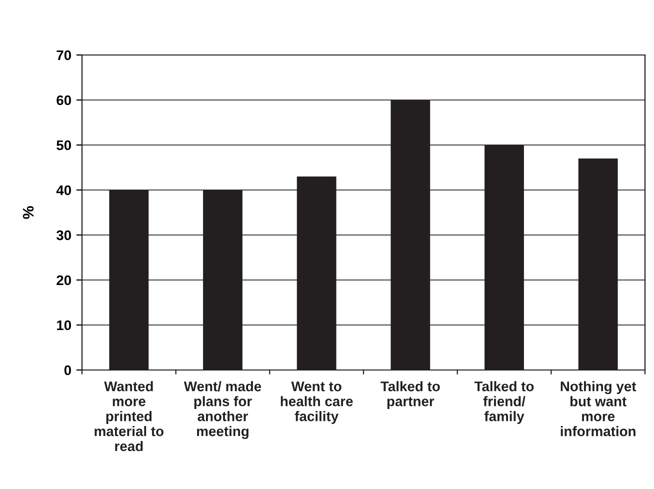  What do you see at coordinates (410, 395) in the screenshot?
I see `x-tick-label: Talked to partner` at bounding box center [410, 395].